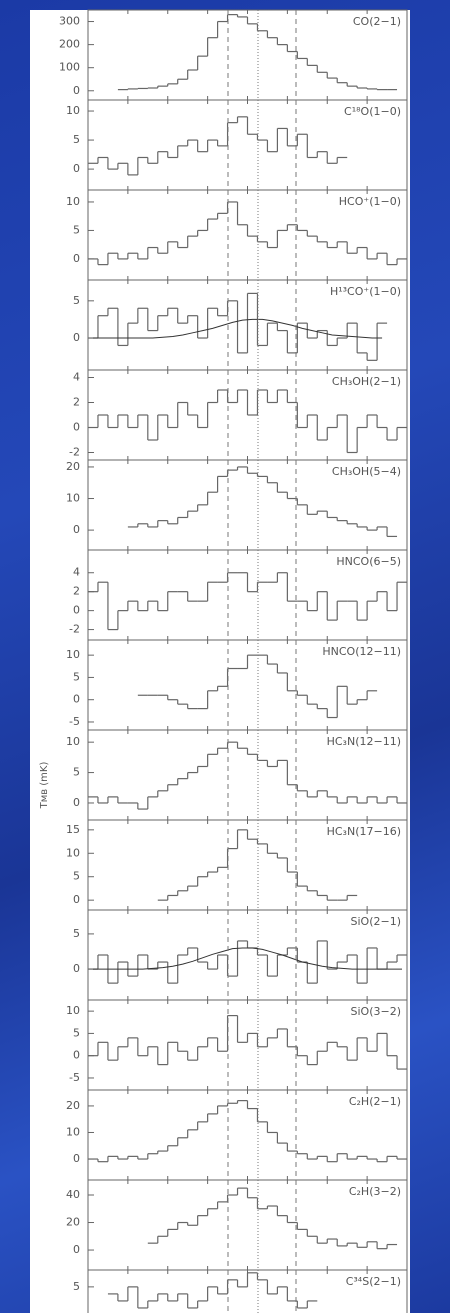  Describe the element at coordinates (375, 1101) in the screenshot. I see `line-label: C₂H(2−1)` at that location.